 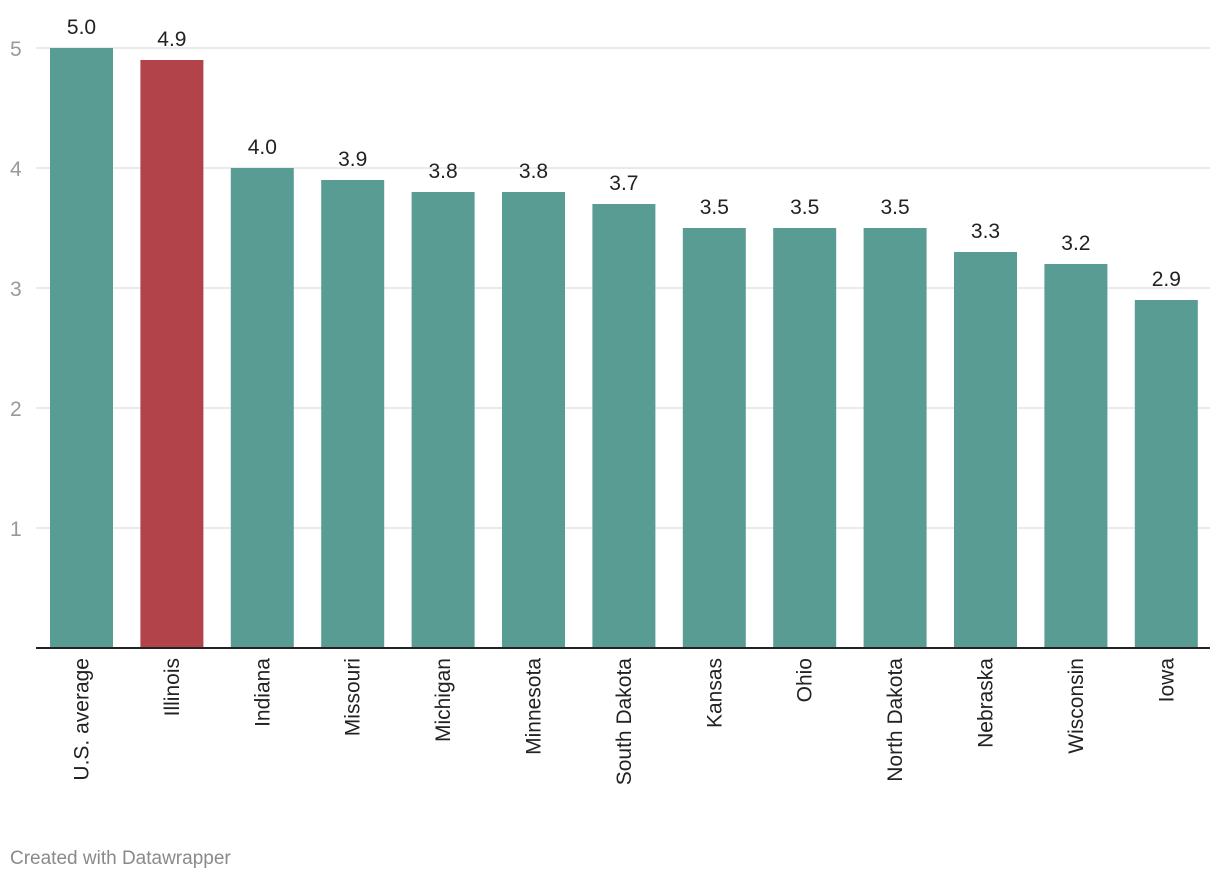 I want to click on x-tick-label: Kansas, so click(x=714, y=693).